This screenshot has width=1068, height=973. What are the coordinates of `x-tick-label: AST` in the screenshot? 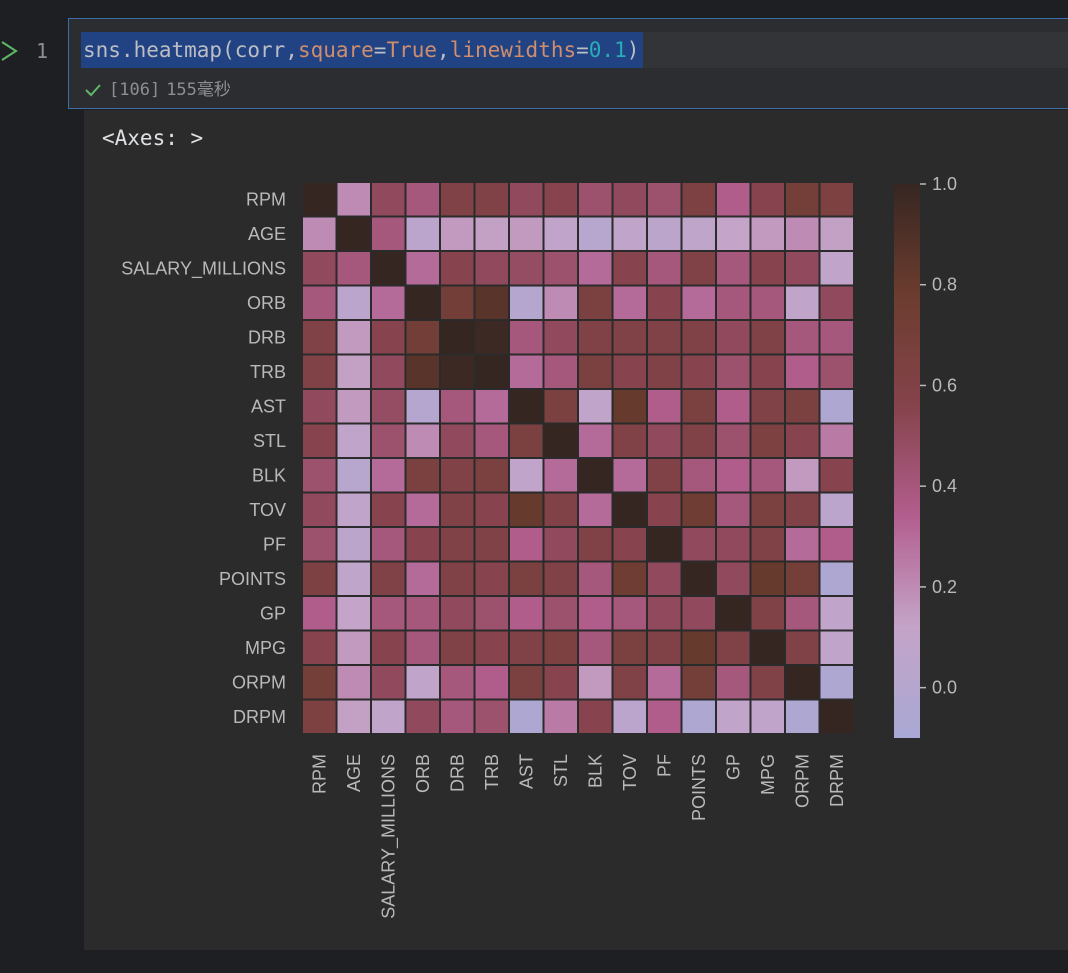 It's located at (526, 771).